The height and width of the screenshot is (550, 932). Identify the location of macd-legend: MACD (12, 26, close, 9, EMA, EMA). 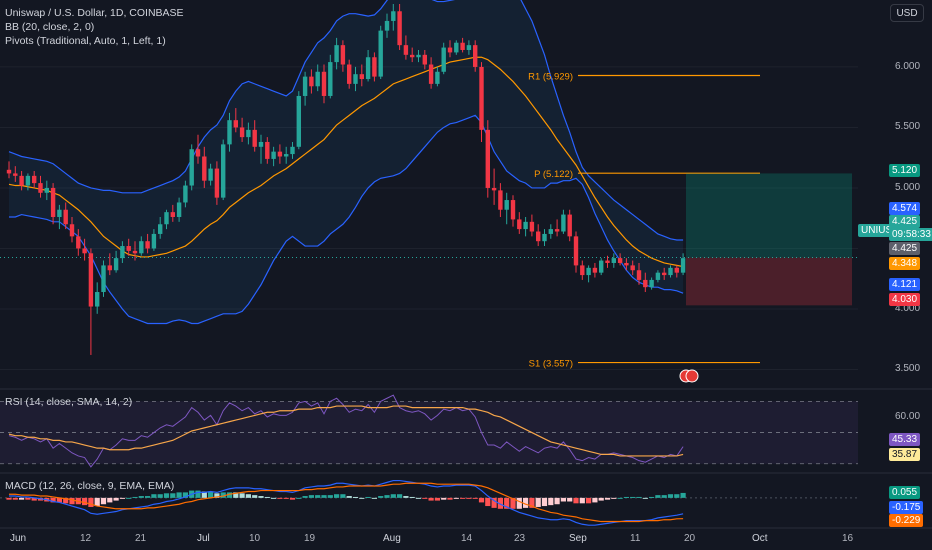
(90, 486).